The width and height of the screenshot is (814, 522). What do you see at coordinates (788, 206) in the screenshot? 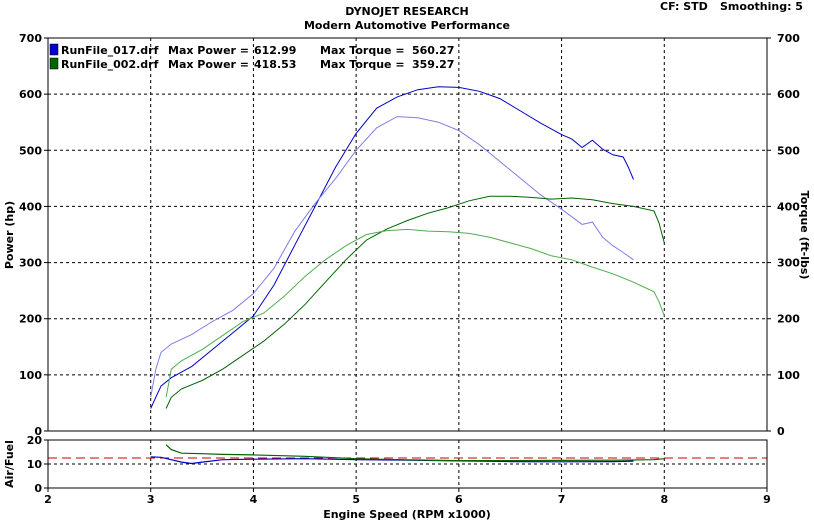
I see `torque-tick-400: 400` at bounding box center [788, 206].